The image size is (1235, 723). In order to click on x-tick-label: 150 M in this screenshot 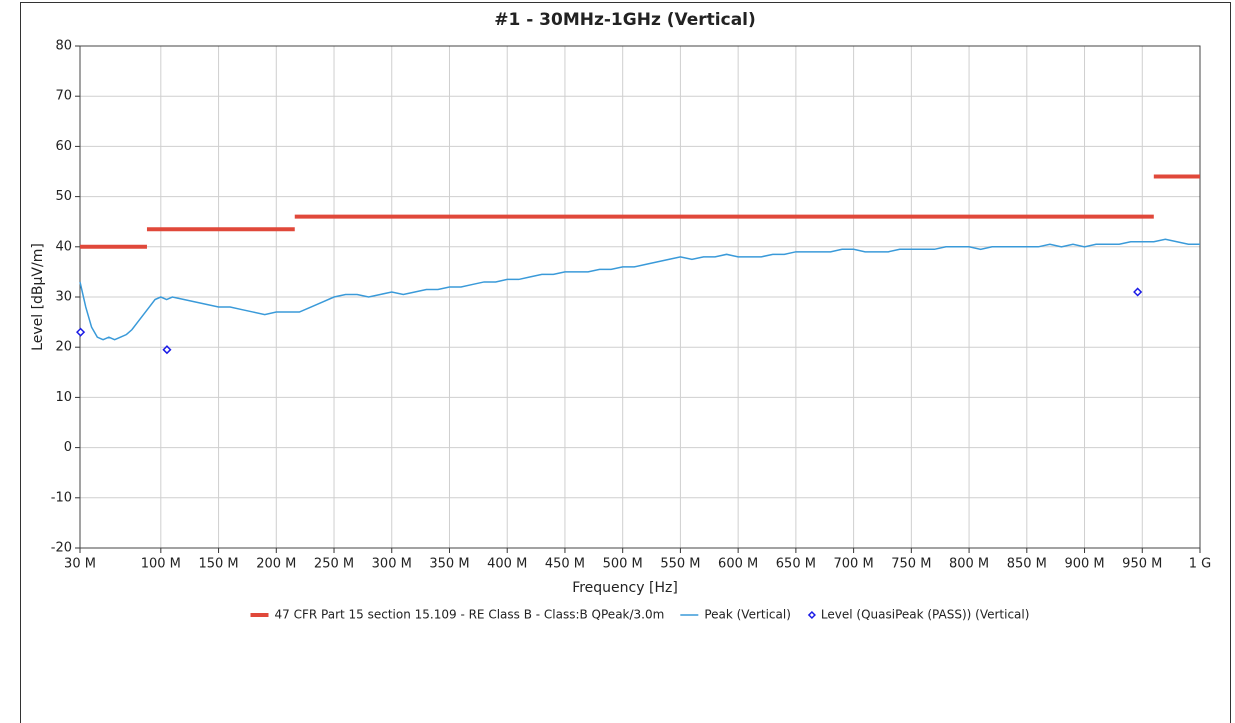, I will do `click(218, 564)`.